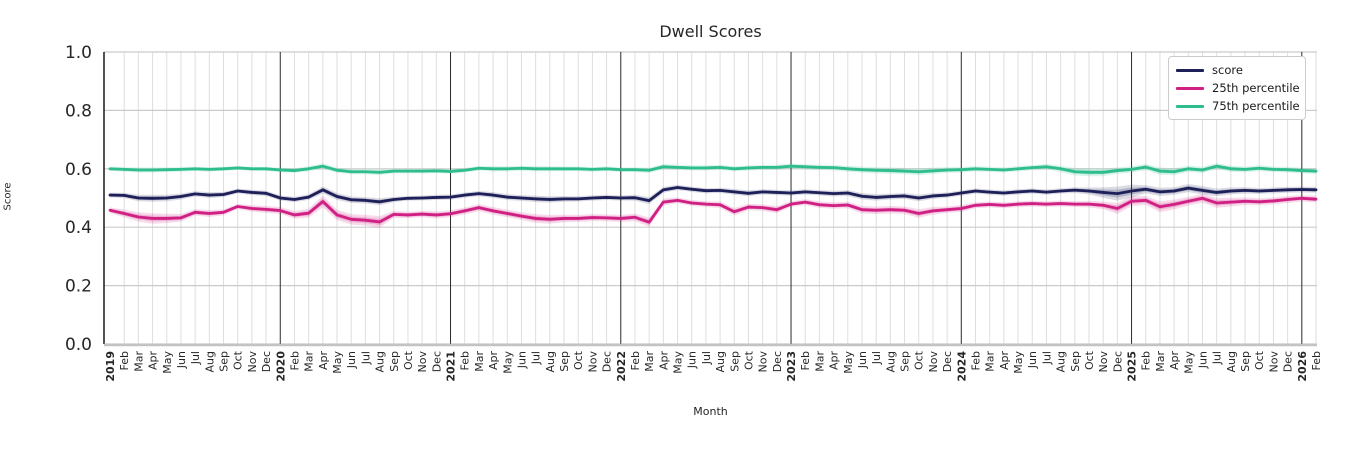 The height and width of the screenshot is (450, 1350). What do you see at coordinates (791, 366) in the screenshot?
I see `x-tick-label: 2023` at bounding box center [791, 366].